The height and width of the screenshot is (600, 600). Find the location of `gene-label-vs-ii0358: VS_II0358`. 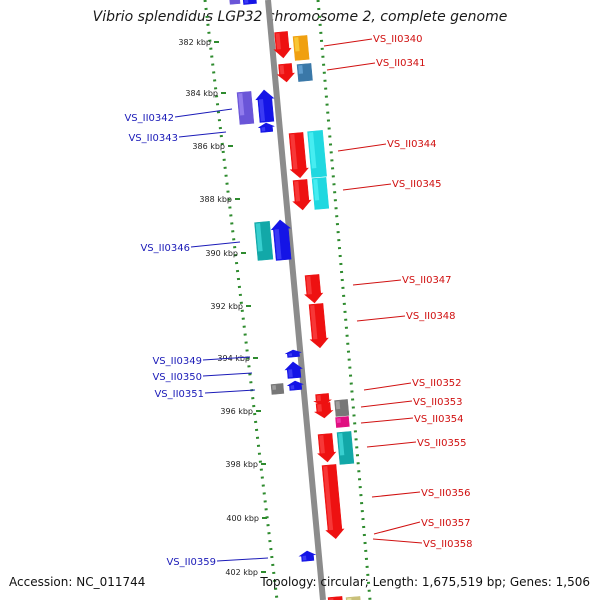

gene-label-vs-ii0358: VS_II0358 is located at coordinates (448, 544).